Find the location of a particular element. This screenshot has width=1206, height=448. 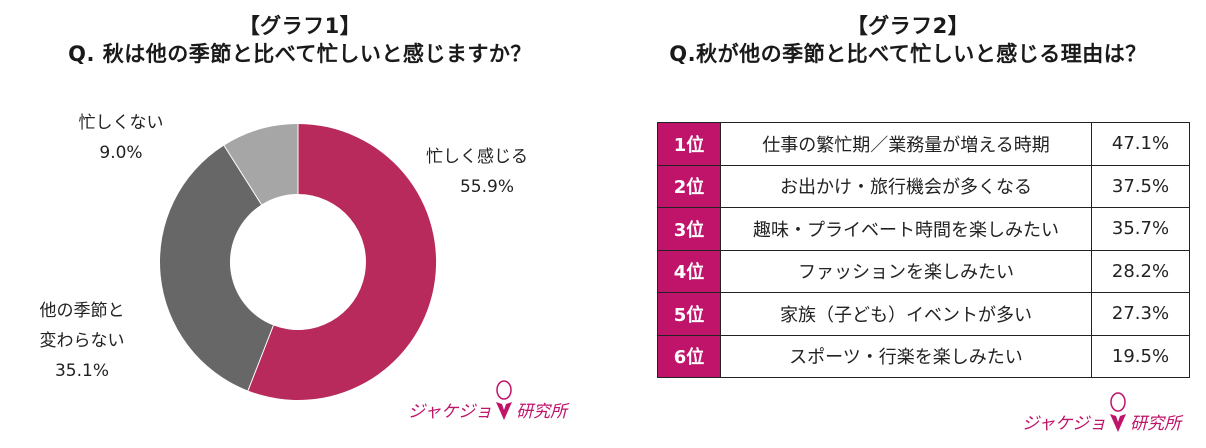

reason-cell: 家族（子ども）イベントが多い is located at coordinates (906, 314).